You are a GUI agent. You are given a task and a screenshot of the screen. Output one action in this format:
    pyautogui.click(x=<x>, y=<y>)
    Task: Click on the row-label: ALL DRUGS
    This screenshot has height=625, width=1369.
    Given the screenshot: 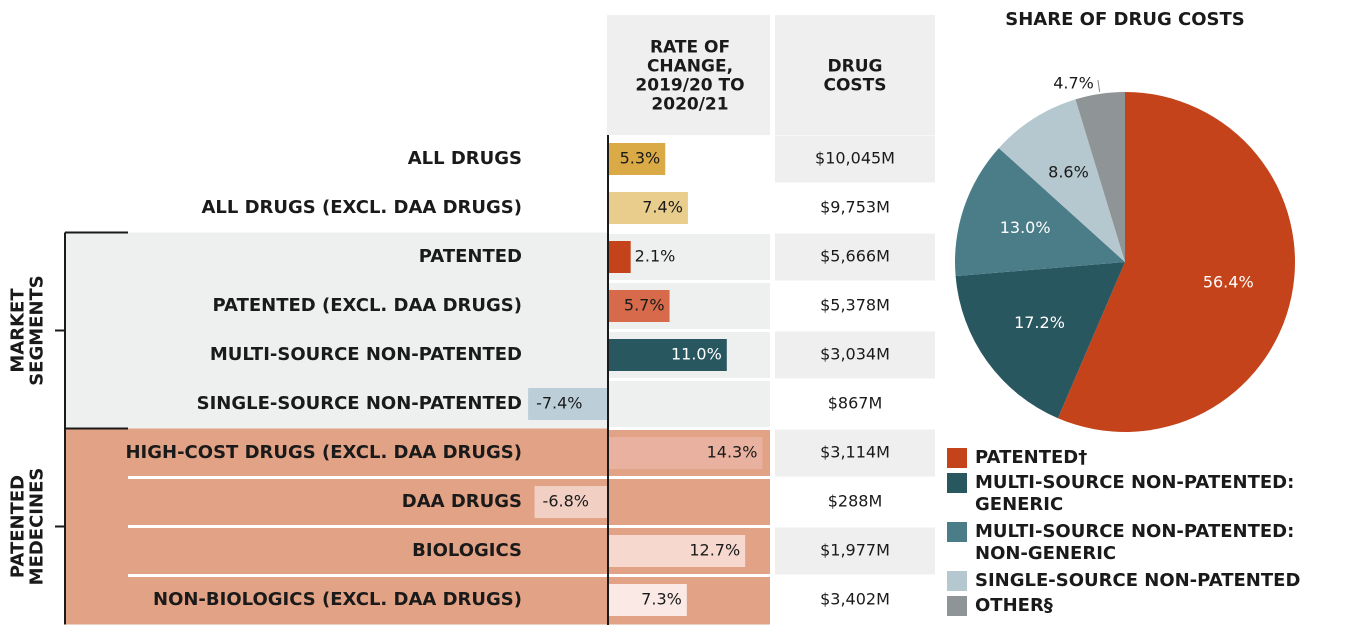 What is the action you would take?
    pyautogui.click(x=465, y=158)
    